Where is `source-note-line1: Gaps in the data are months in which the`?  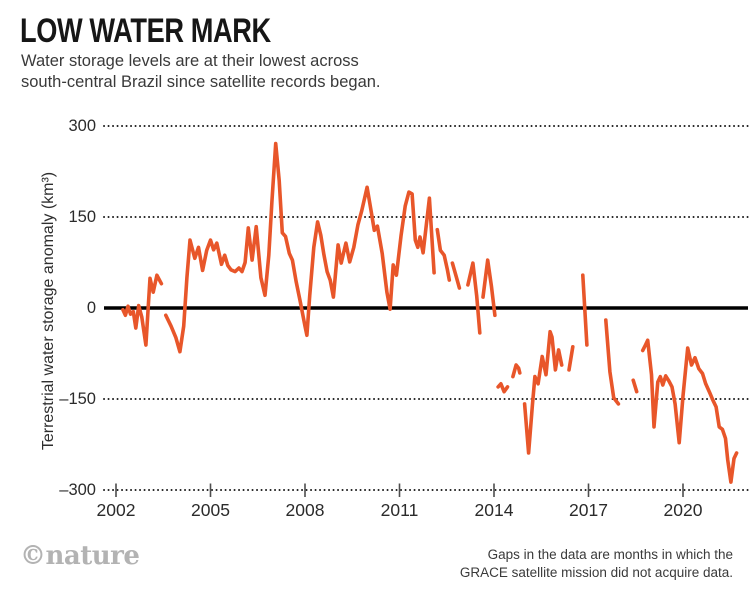
source-note-line1: Gaps in the data are months in which the is located at coordinates (610, 554).